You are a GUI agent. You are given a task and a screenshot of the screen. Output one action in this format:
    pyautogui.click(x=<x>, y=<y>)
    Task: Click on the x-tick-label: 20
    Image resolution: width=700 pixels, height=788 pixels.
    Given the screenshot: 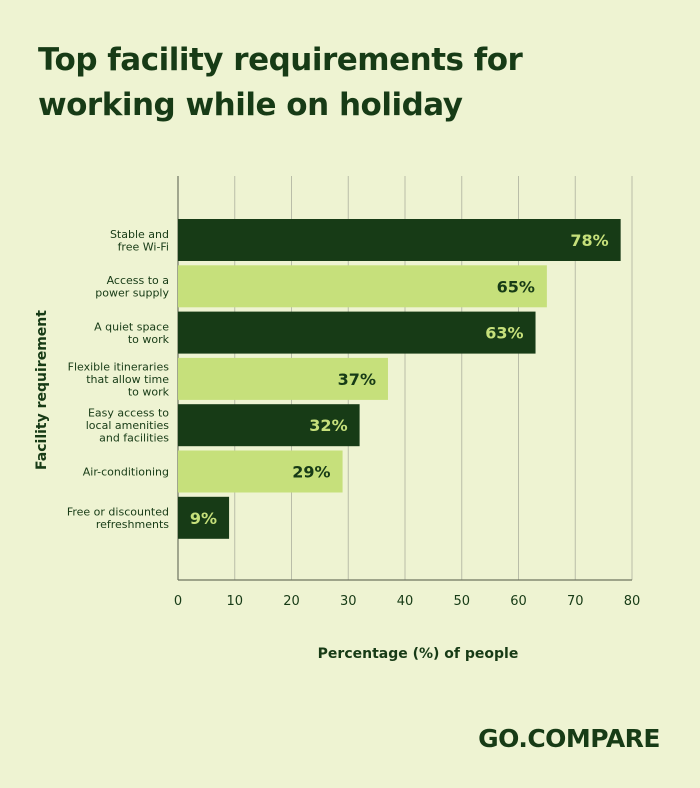 What is the action you would take?
    pyautogui.click(x=291, y=601)
    